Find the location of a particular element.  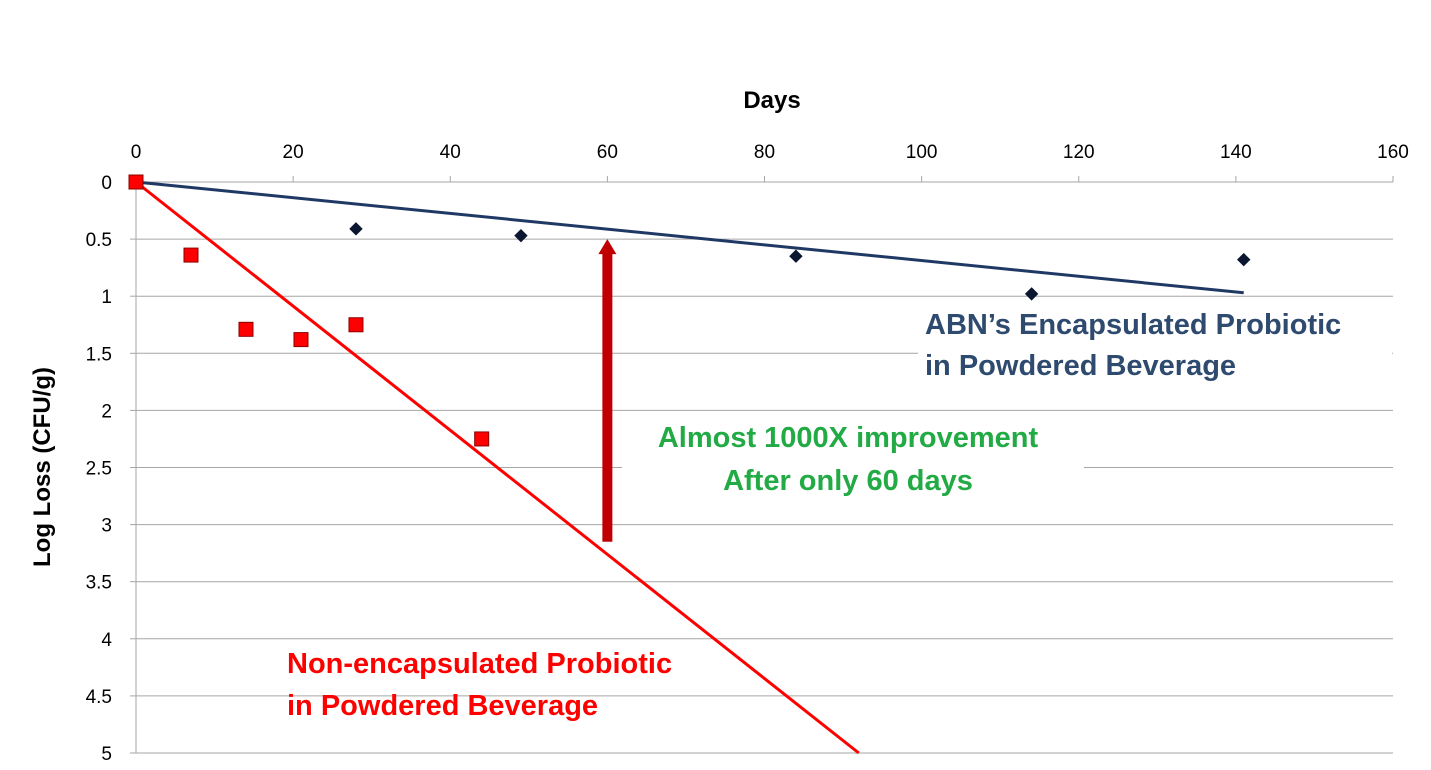

improvement-label-line1: Almost 1000X improvement is located at coordinates (848, 438).